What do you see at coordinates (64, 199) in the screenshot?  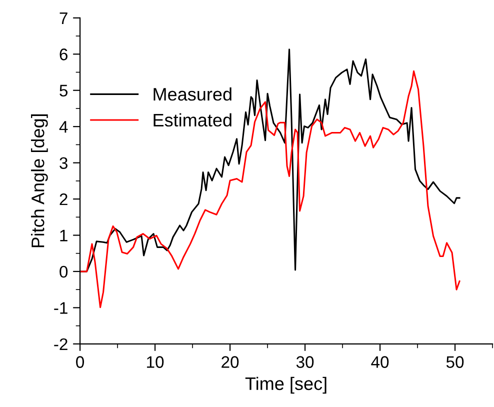 I see `y-tick-label: 2` at bounding box center [64, 199].